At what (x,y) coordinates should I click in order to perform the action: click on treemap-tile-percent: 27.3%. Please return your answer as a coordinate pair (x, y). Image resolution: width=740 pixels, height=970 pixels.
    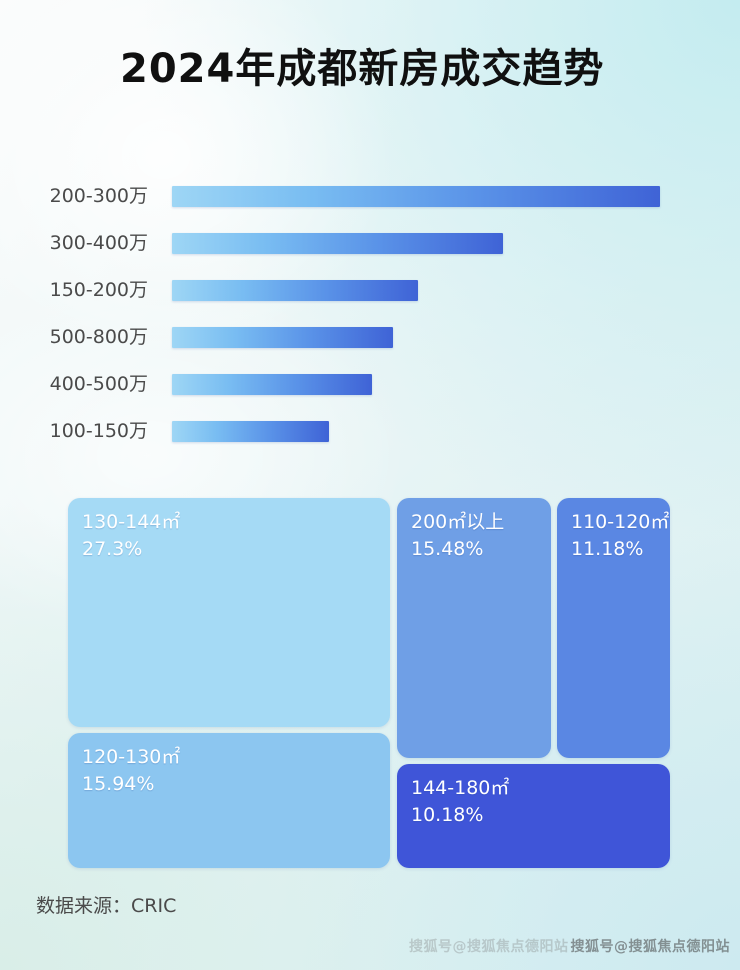
    Looking at the image, I should click on (112, 549).